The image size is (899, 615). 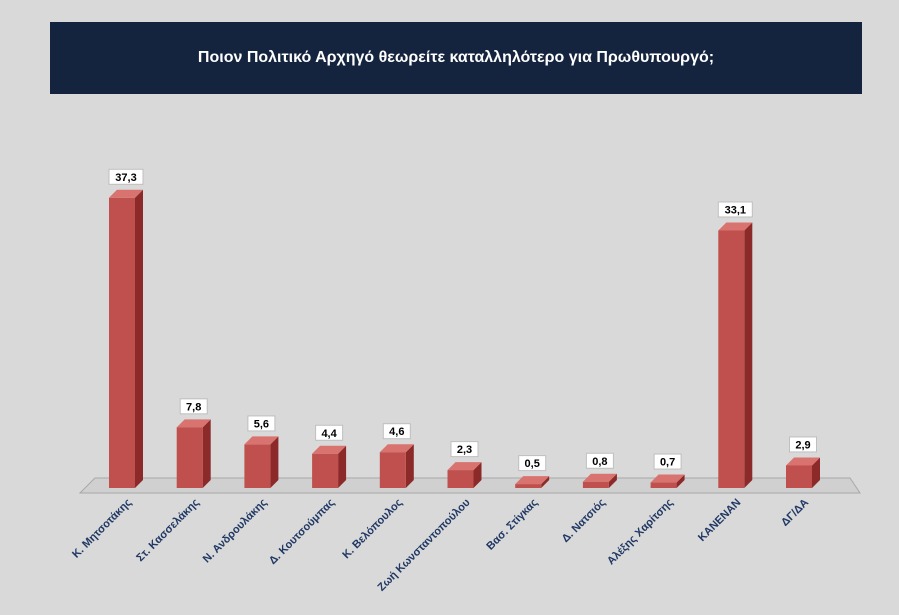 I want to click on data-label-text: 0,7, so click(x=667, y=463).